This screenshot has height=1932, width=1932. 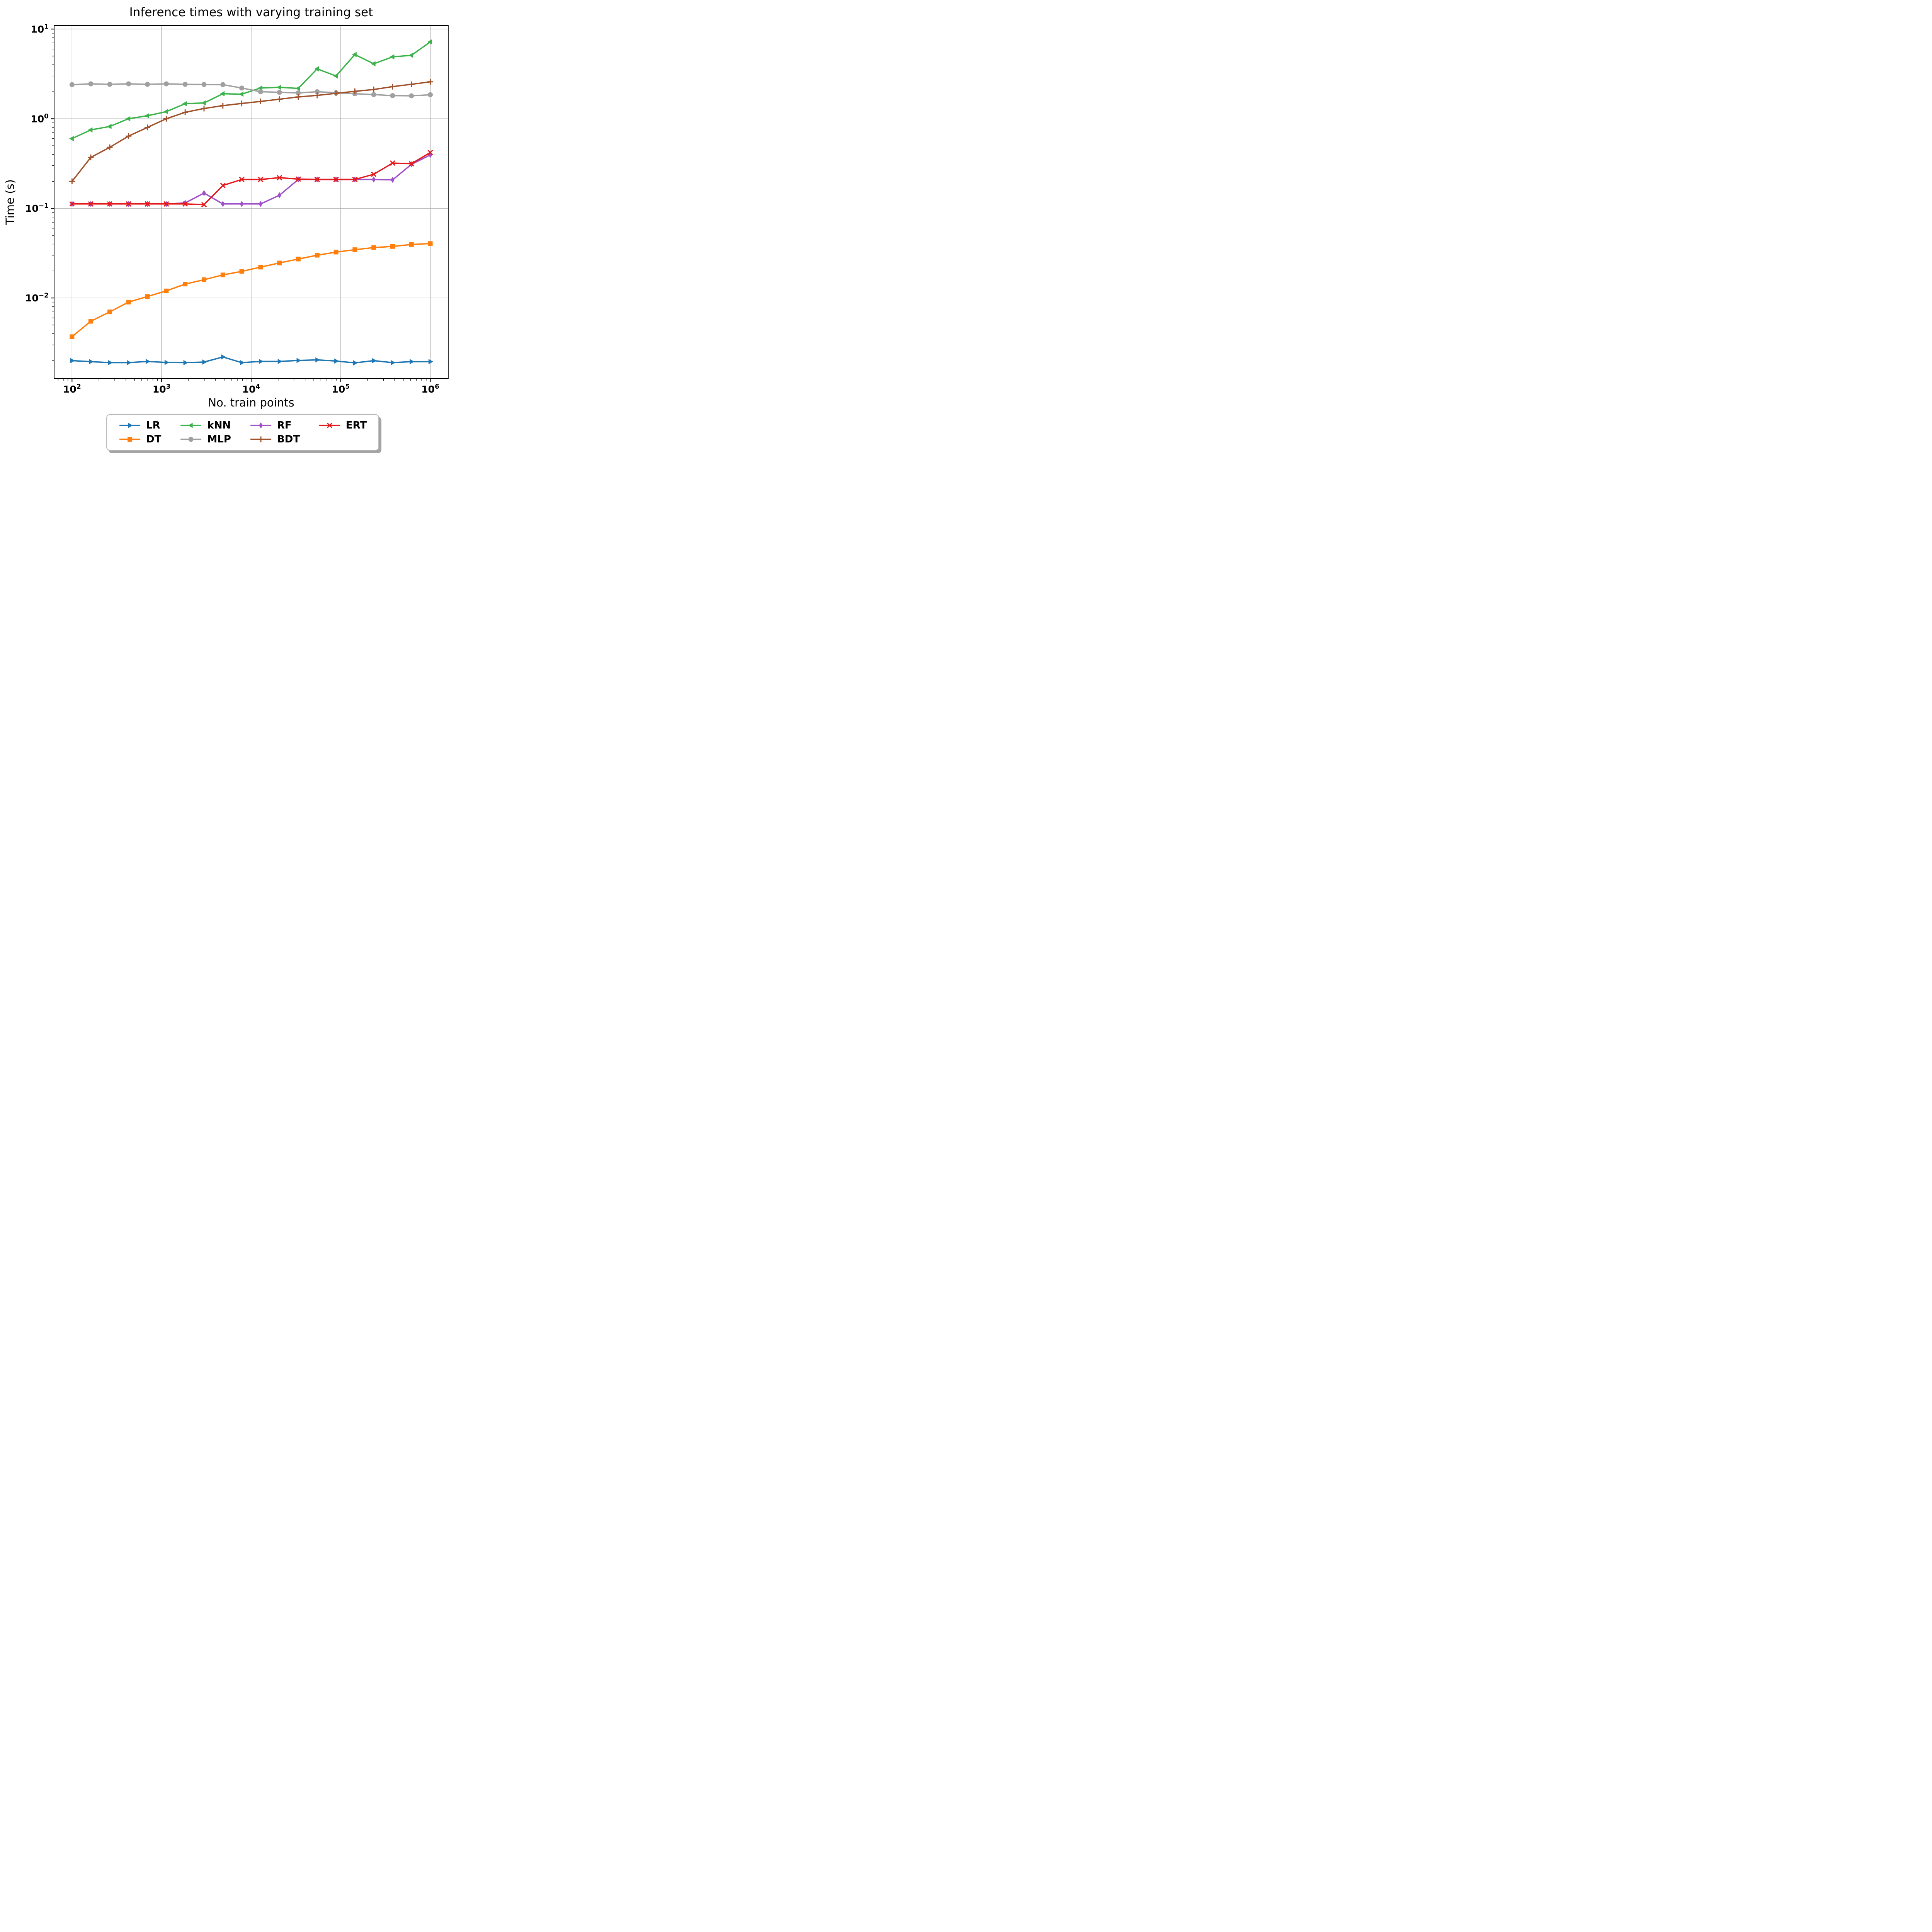 I want to click on series-line-ERT, so click(x=252, y=179).